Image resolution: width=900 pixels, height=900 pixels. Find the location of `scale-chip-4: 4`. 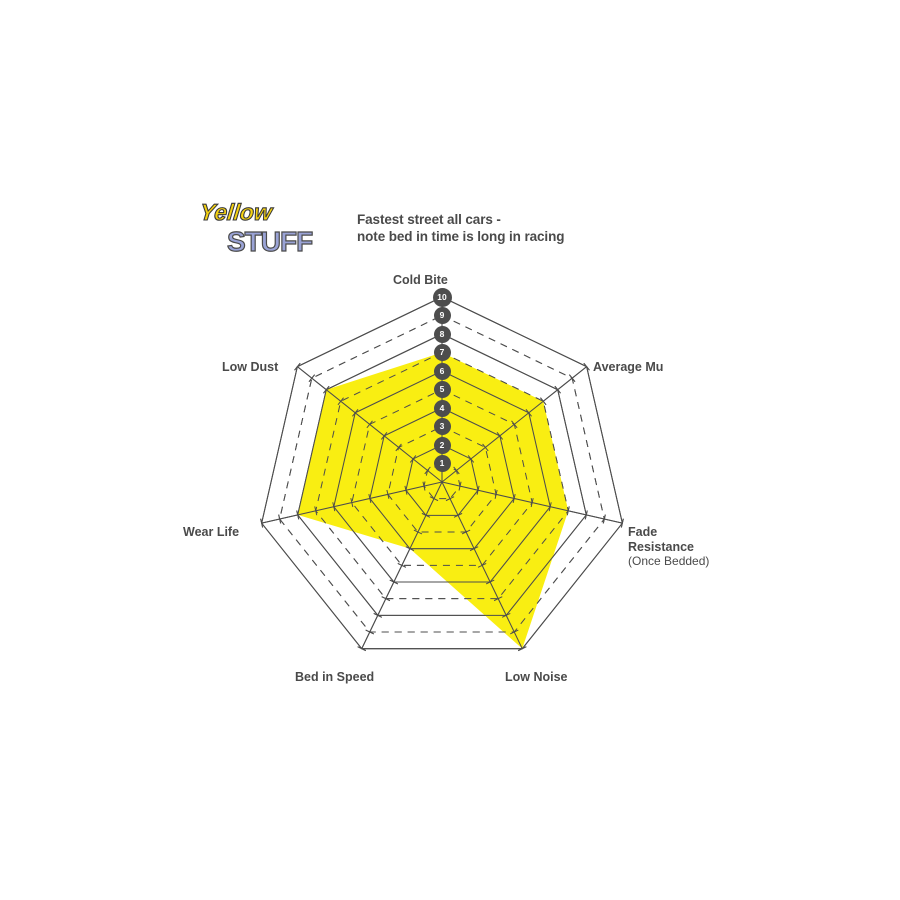

scale-chip-4: 4 is located at coordinates (442, 408).